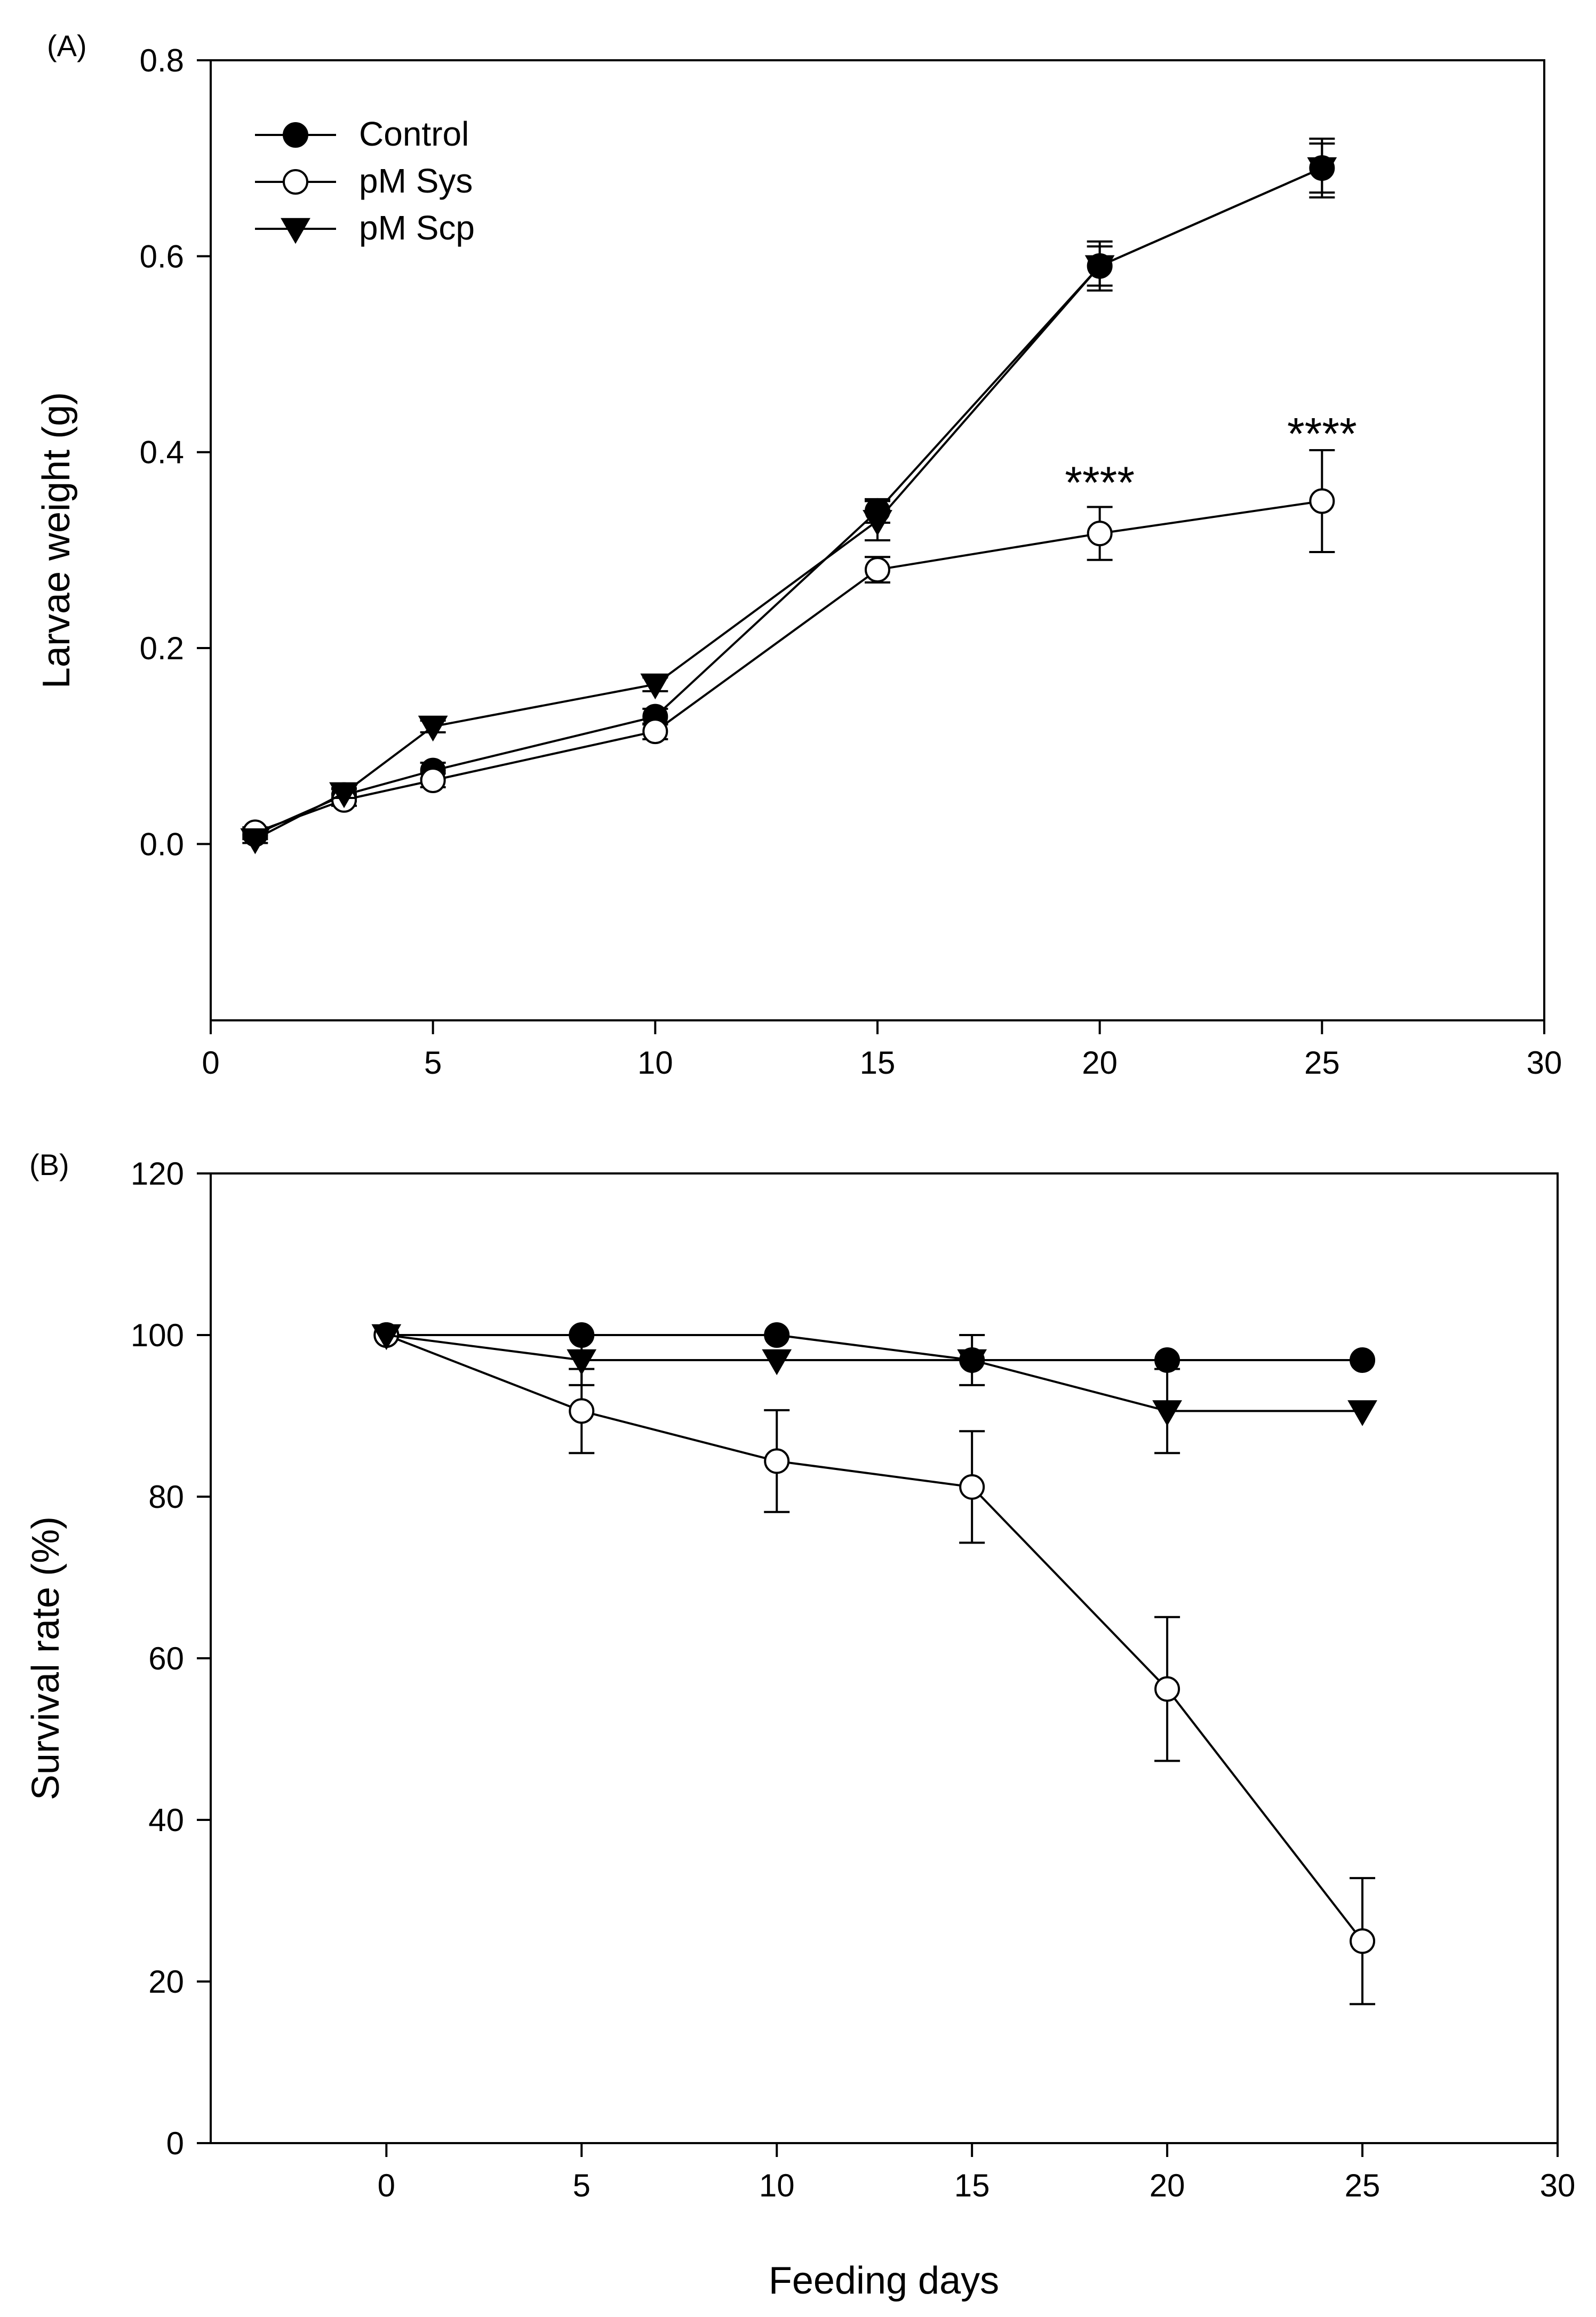 This screenshot has width=1596, height=2317. I want to click on y-tick-label: 20, so click(166, 1982).